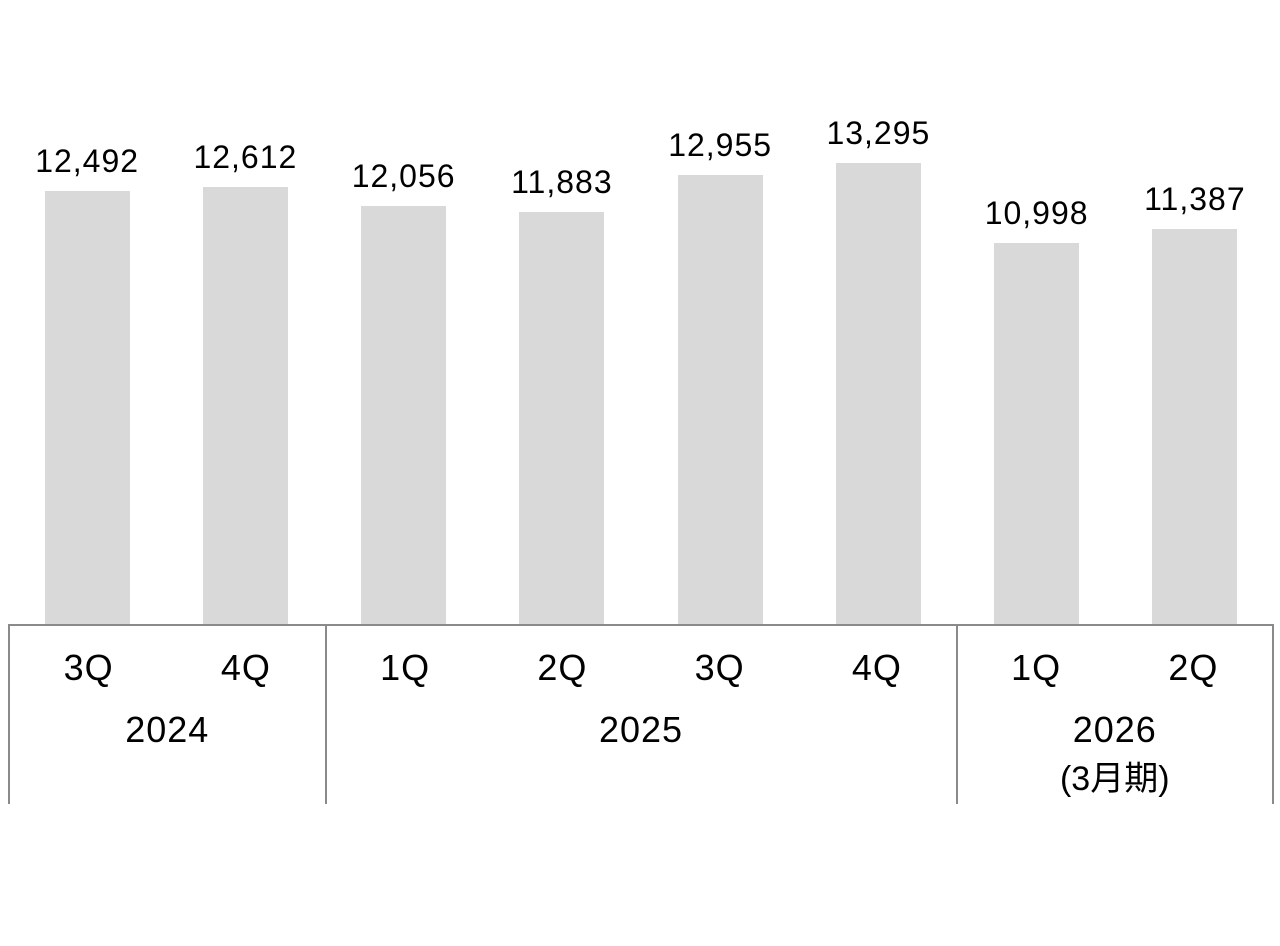 The image size is (1280, 946). I want to click on bar-column: 11,387, so click(1195, 312).